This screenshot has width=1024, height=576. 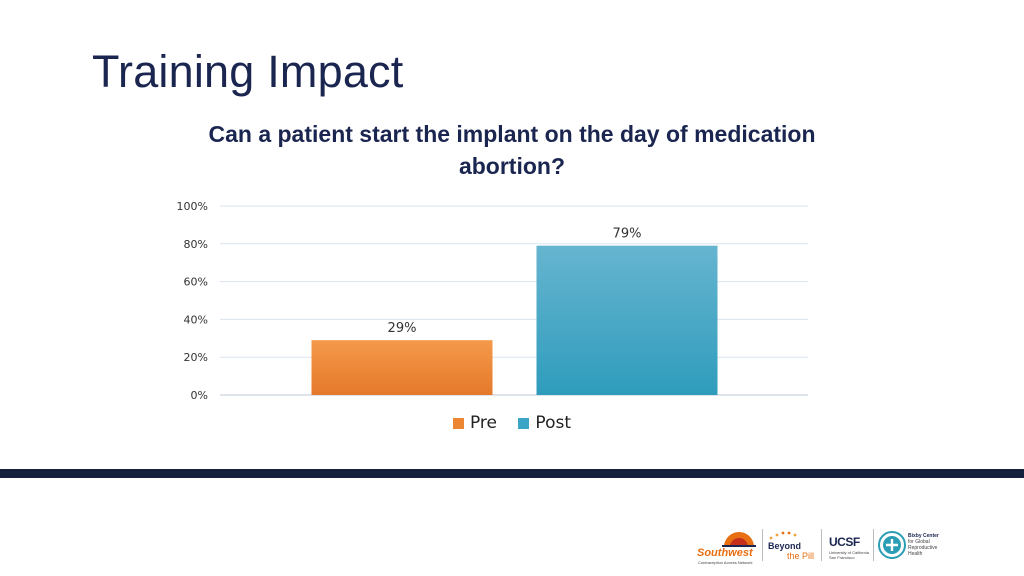 What do you see at coordinates (248, 71) in the screenshot?
I see `slide-title: Training Impact` at bounding box center [248, 71].